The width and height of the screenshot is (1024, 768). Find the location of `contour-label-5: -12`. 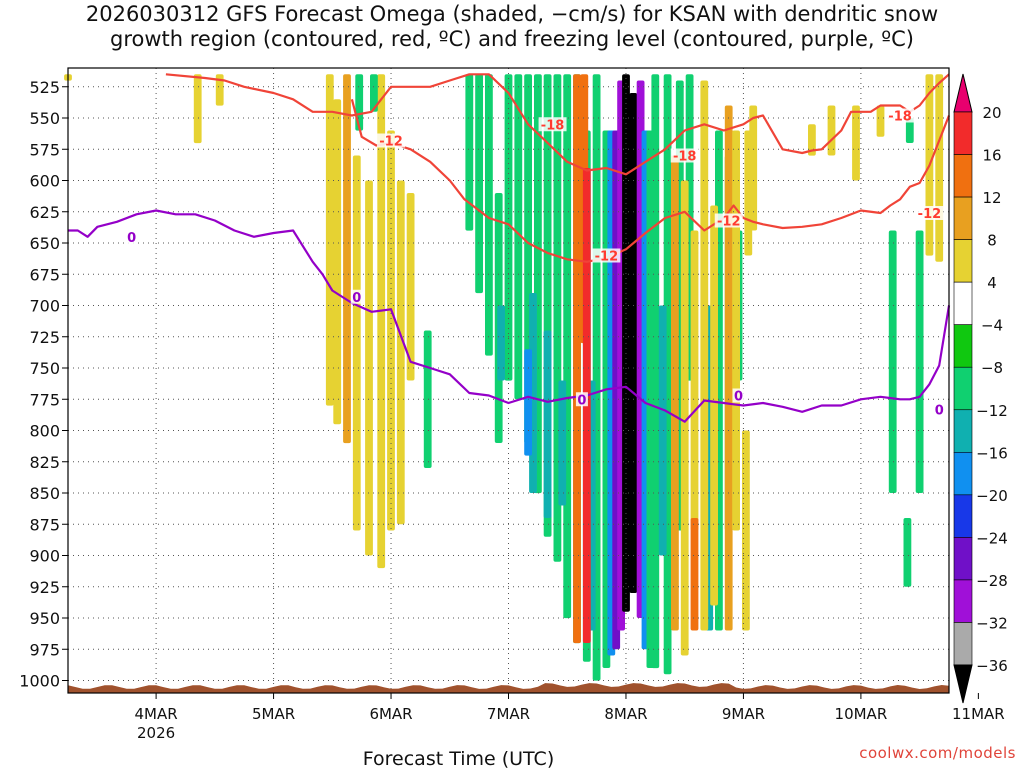

contour-label-5: -12 is located at coordinates (930, 214).